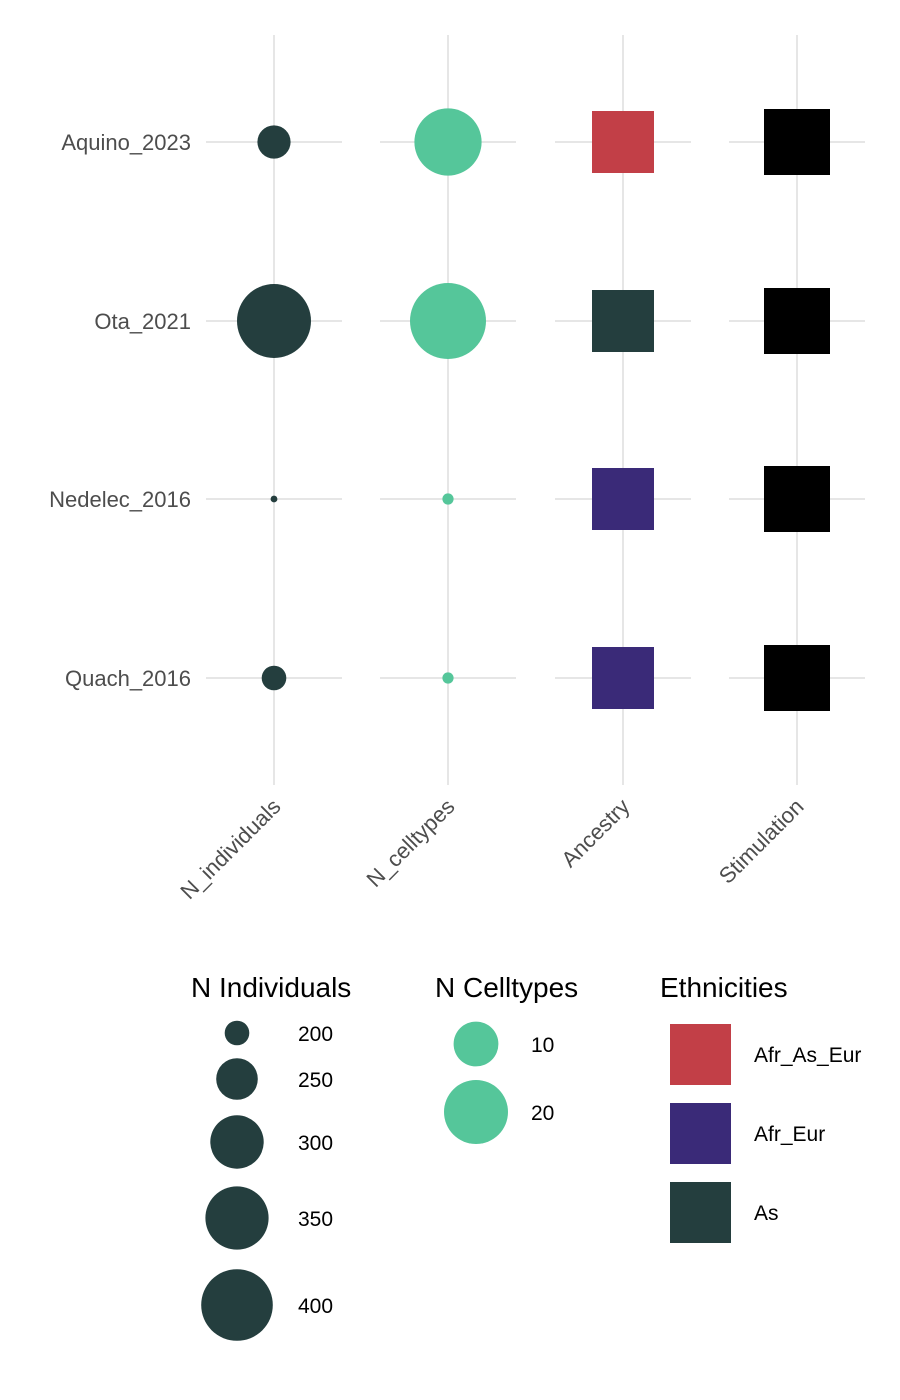 This screenshot has height=1400, width=900. Describe the element at coordinates (797, 678) in the screenshot. I see `tile-stimulation-quach-2016` at that location.